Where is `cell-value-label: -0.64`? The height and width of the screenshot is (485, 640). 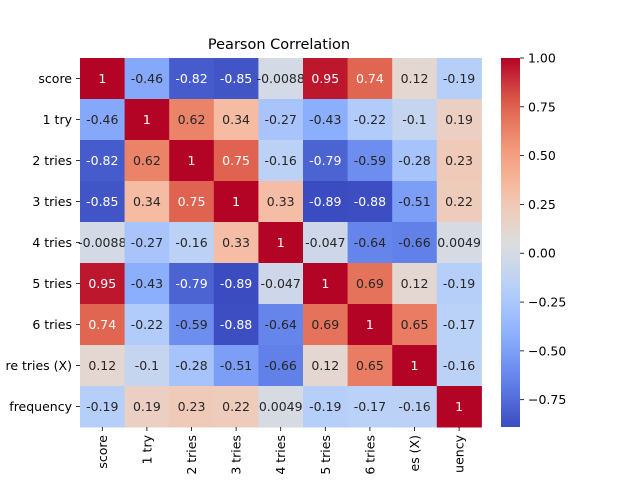
cell-value-label: -0.64 is located at coordinates (281, 324).